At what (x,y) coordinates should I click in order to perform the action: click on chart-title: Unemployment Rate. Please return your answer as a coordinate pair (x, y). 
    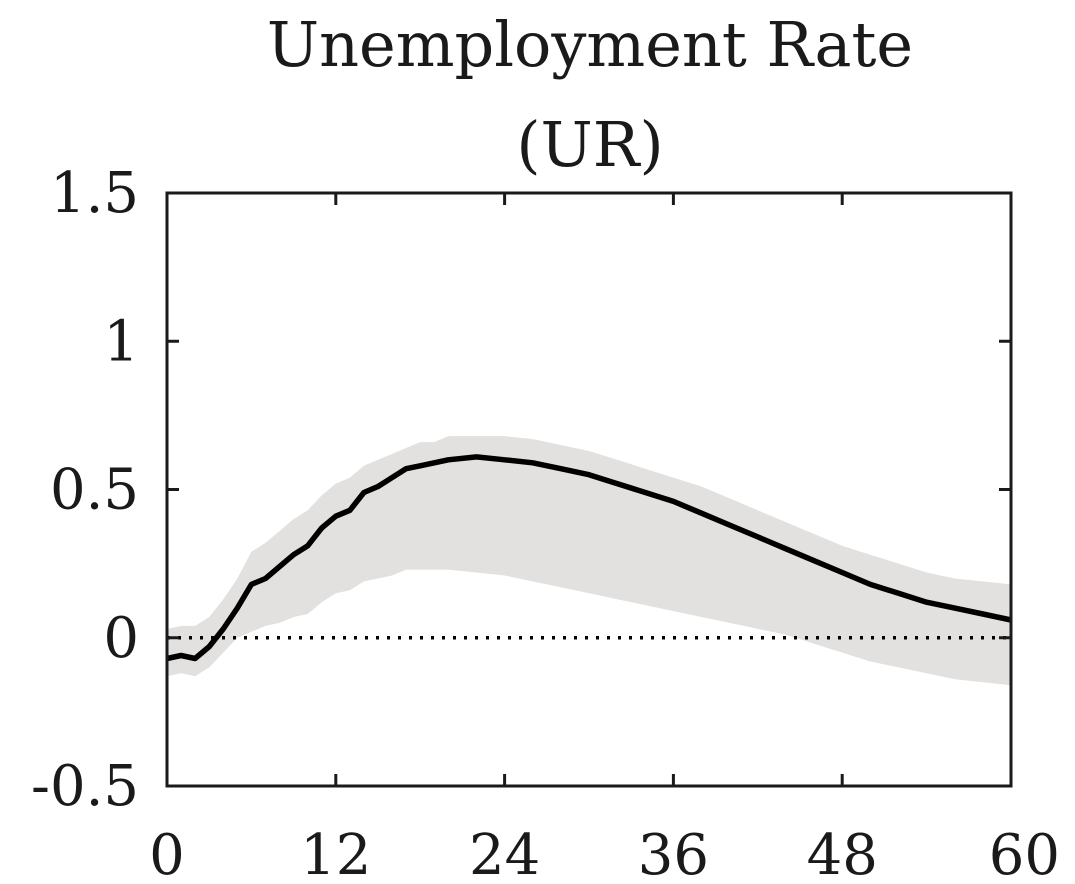
    Looking at the image, I should click on (590, 44).